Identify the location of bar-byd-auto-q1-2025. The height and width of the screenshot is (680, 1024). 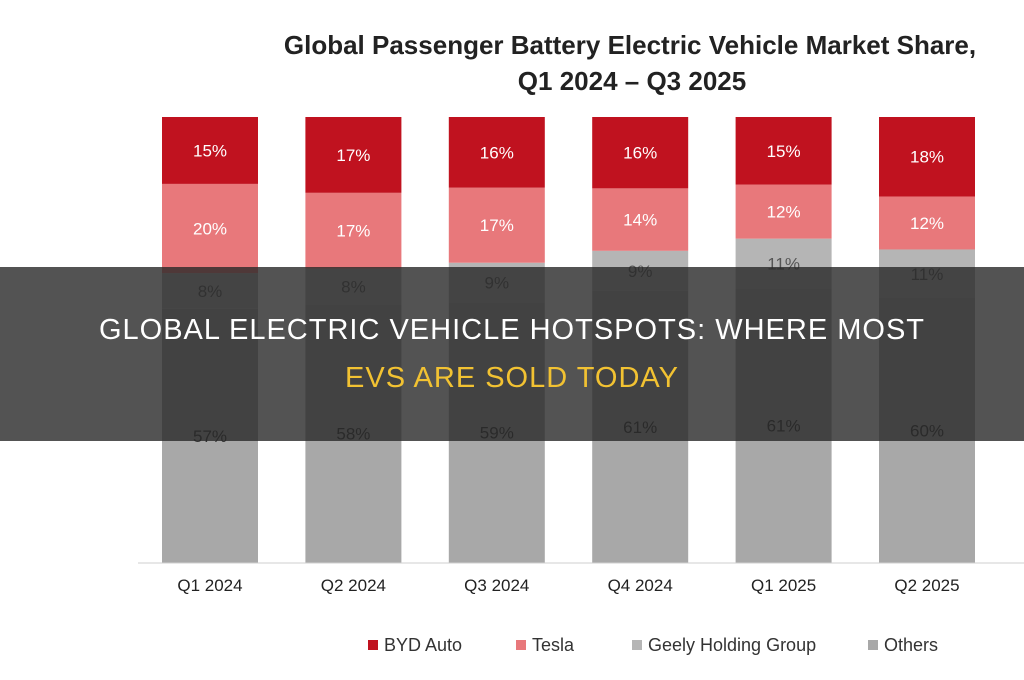
(783, 151).